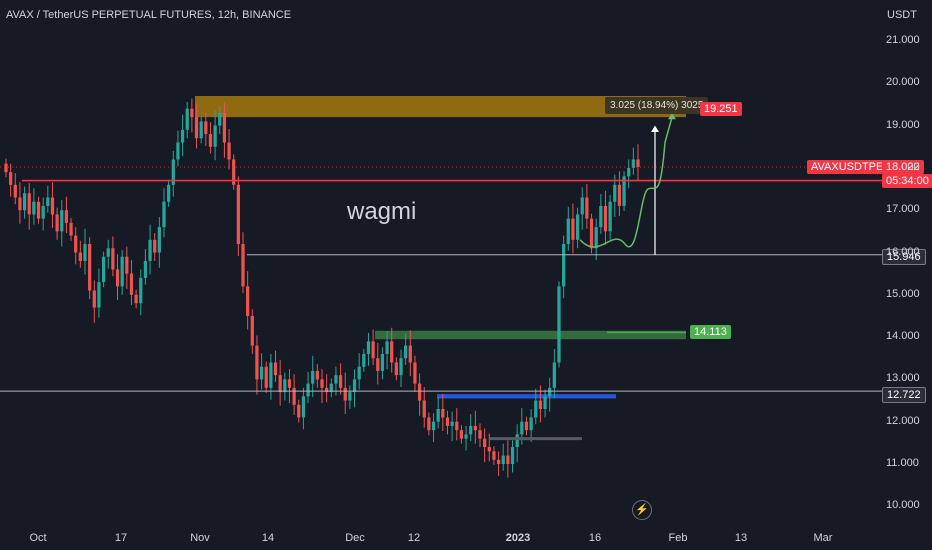  What do you see at coordinates (823, 538) in the screenshot?
I see `time-tick: Mar` at bounding box center [823, 538].